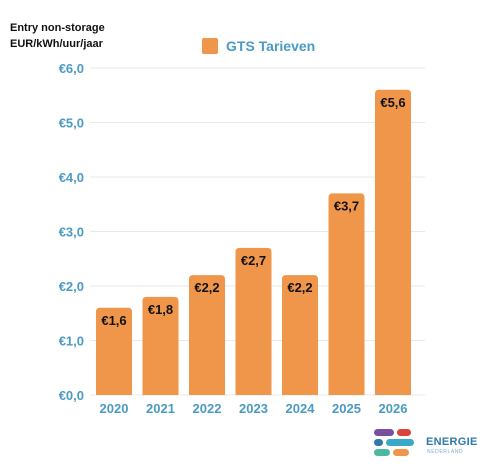 The image size is (490, 470). Describe the element at coordinates (392, 102) in the screenshot. I see `data-label: €5,6` at that location.